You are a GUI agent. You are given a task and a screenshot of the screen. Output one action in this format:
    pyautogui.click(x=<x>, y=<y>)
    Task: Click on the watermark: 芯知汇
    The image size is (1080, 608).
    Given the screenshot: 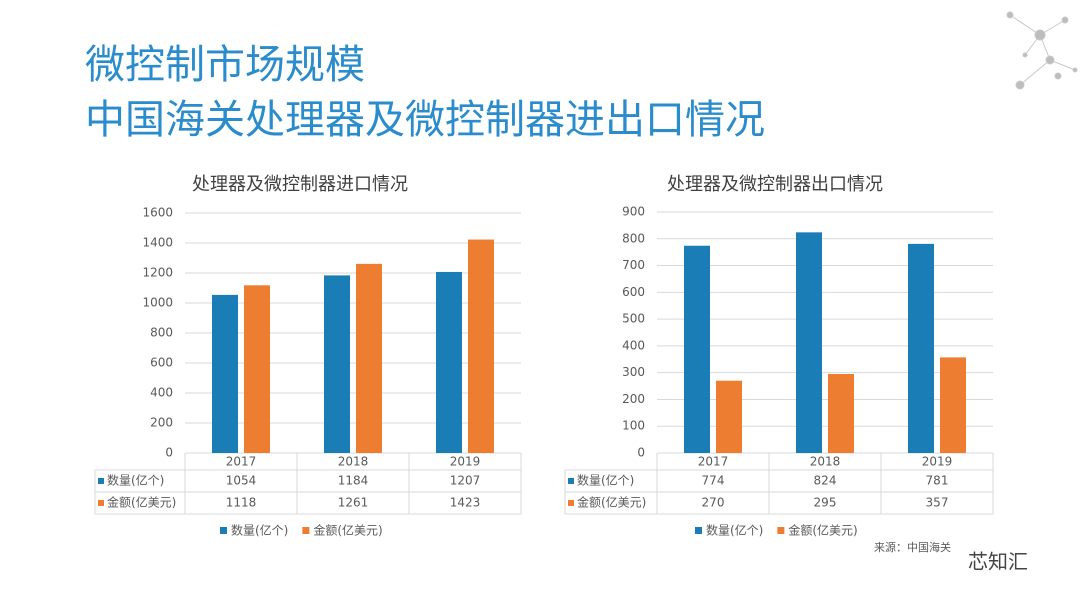 What is the action you would take?
    pyautogui.click(x=998, y=562)
    